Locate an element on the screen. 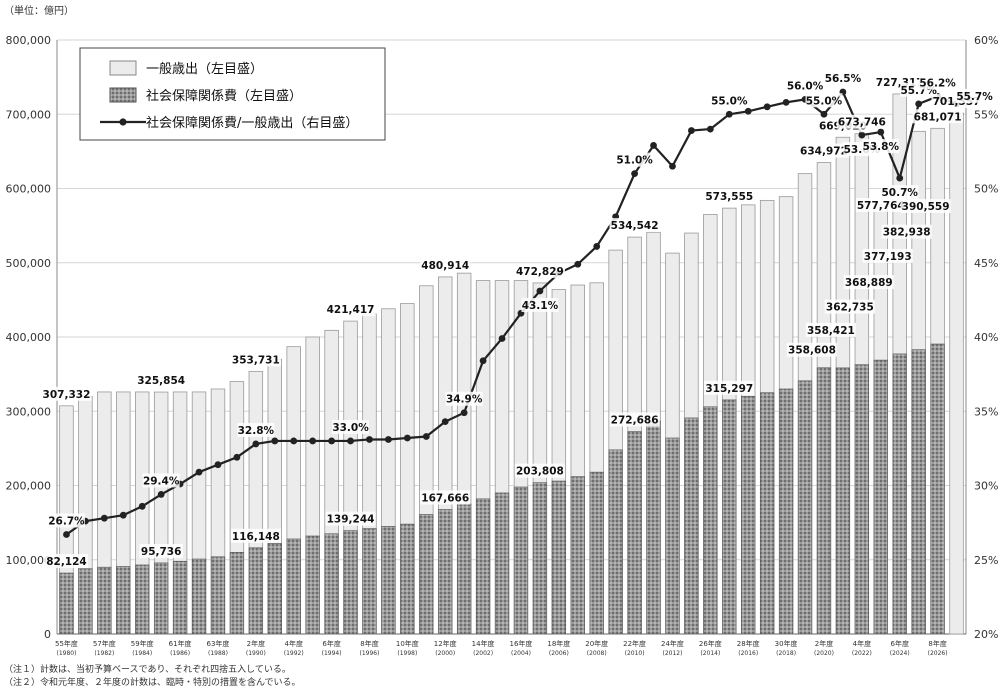  x-tick-label: 61年度 is located at coordinates (180, 643).